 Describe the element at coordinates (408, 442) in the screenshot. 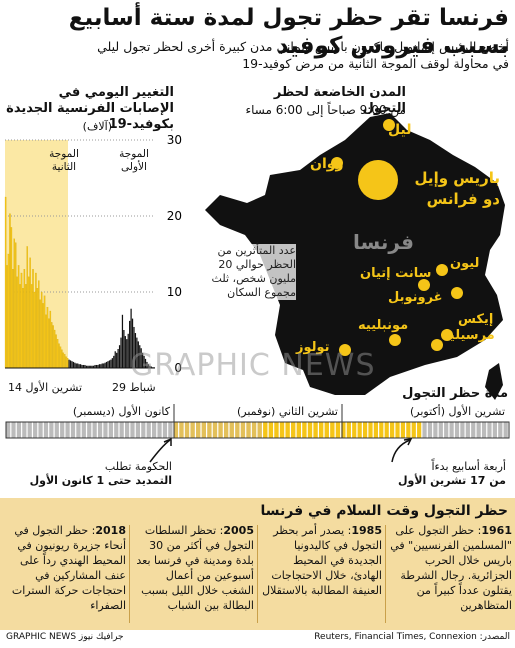

I see `arrow-start-head` at that location.